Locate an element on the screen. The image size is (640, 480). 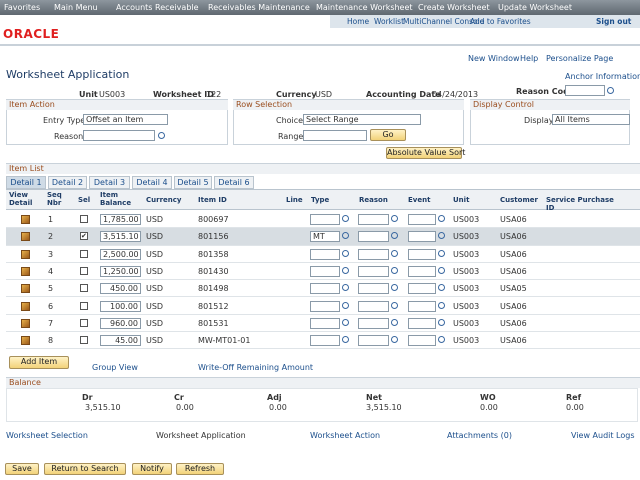
button: Add Item is located at coordinates (39, 362).